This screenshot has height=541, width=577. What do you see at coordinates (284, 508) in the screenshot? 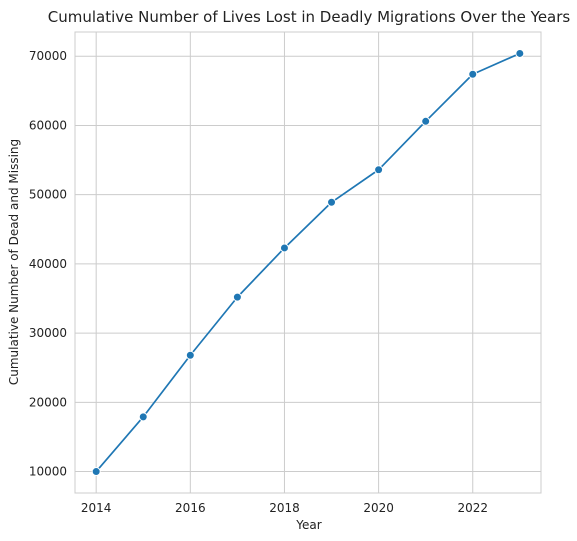
I see `x-tick-label: 2018` at bounding box center [284, 508].